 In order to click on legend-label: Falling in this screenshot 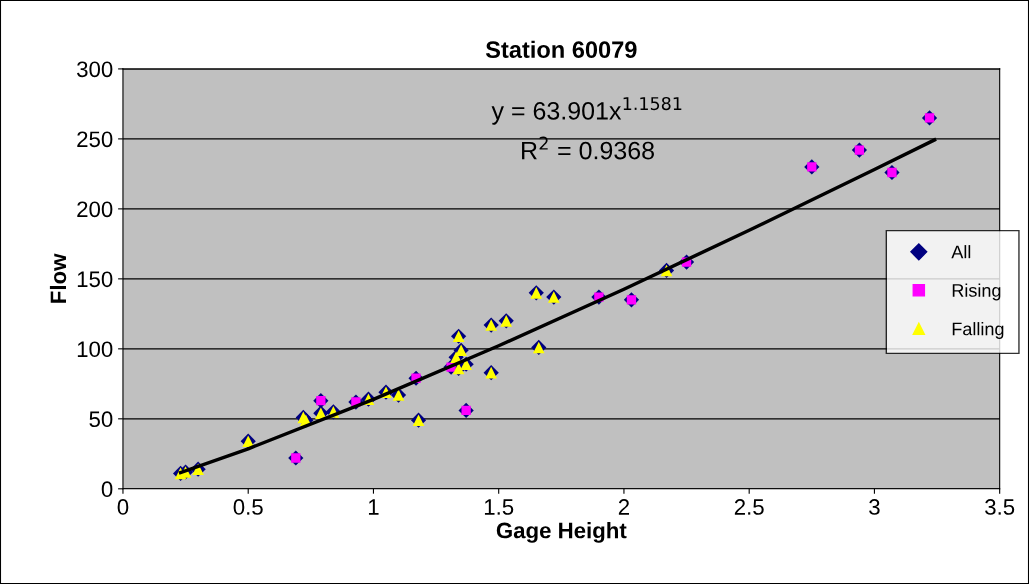, I will do `click(978, 330)`.